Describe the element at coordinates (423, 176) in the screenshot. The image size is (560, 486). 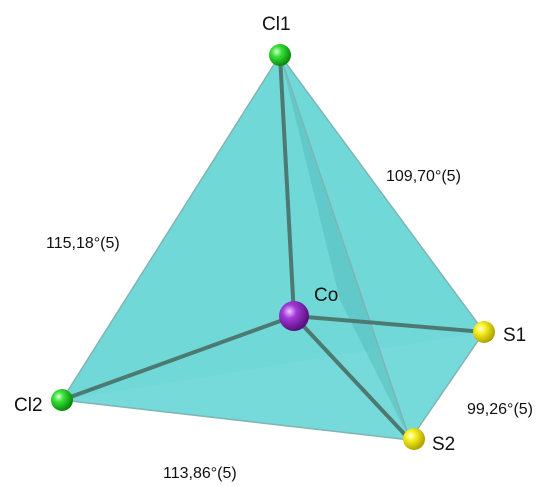
I see `angle-cl1-co-s1: 109,70°(5)` at that location.